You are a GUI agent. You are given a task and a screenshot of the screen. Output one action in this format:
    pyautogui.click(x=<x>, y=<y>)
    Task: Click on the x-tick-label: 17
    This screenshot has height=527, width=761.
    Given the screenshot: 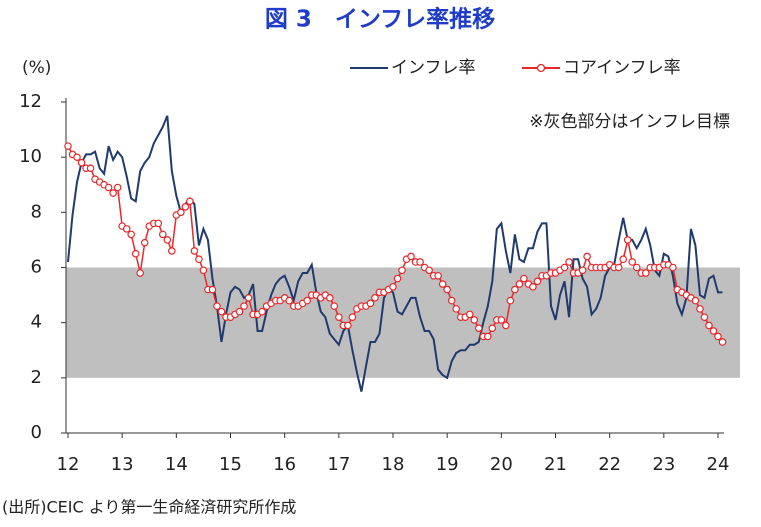 What is the action you would take?
    pyautogui.click(x=338, y=464)
    